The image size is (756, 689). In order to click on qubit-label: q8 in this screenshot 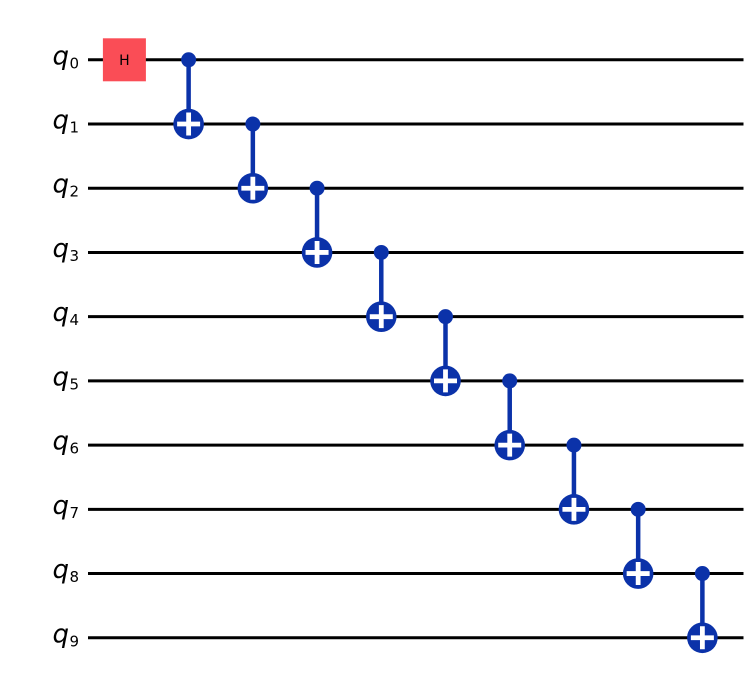, I will do `click(65, 570)`.